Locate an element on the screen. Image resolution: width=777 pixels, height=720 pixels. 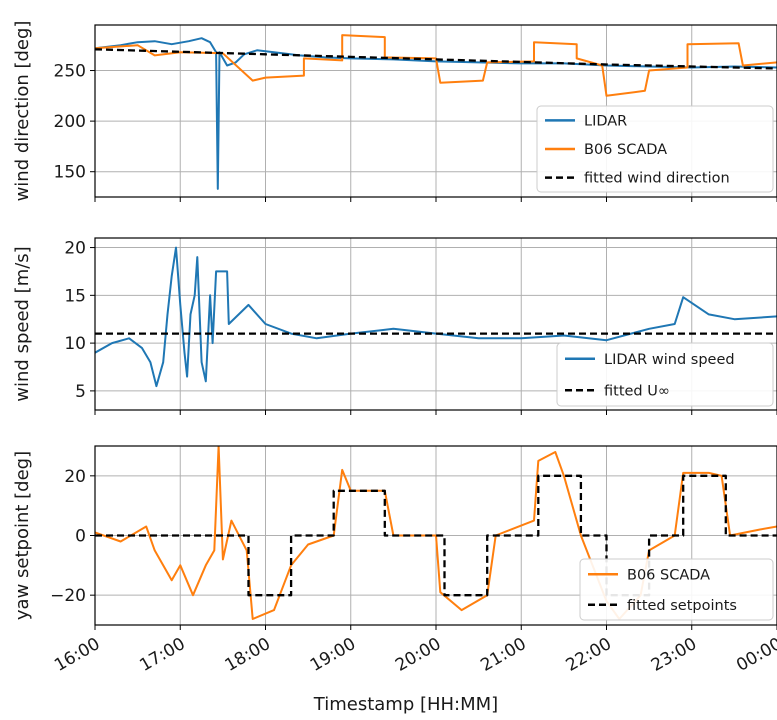
x-tick-label: 19:00 is located at coordinates (333, 655).